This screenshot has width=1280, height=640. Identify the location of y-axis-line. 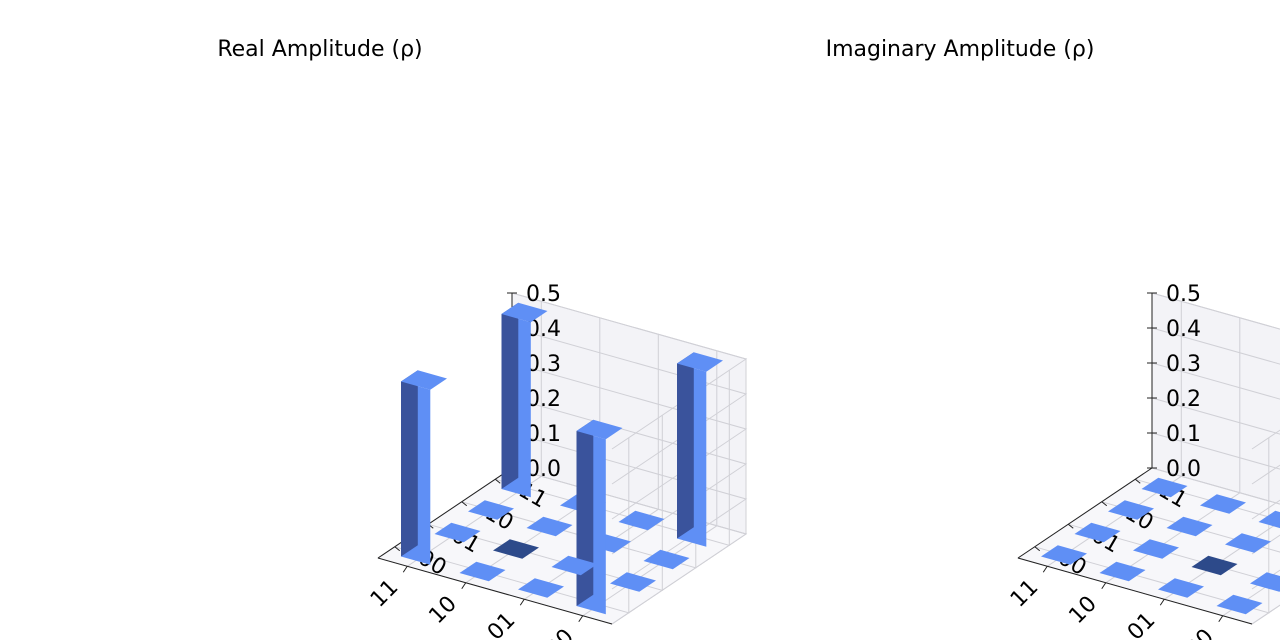
(445, 513).